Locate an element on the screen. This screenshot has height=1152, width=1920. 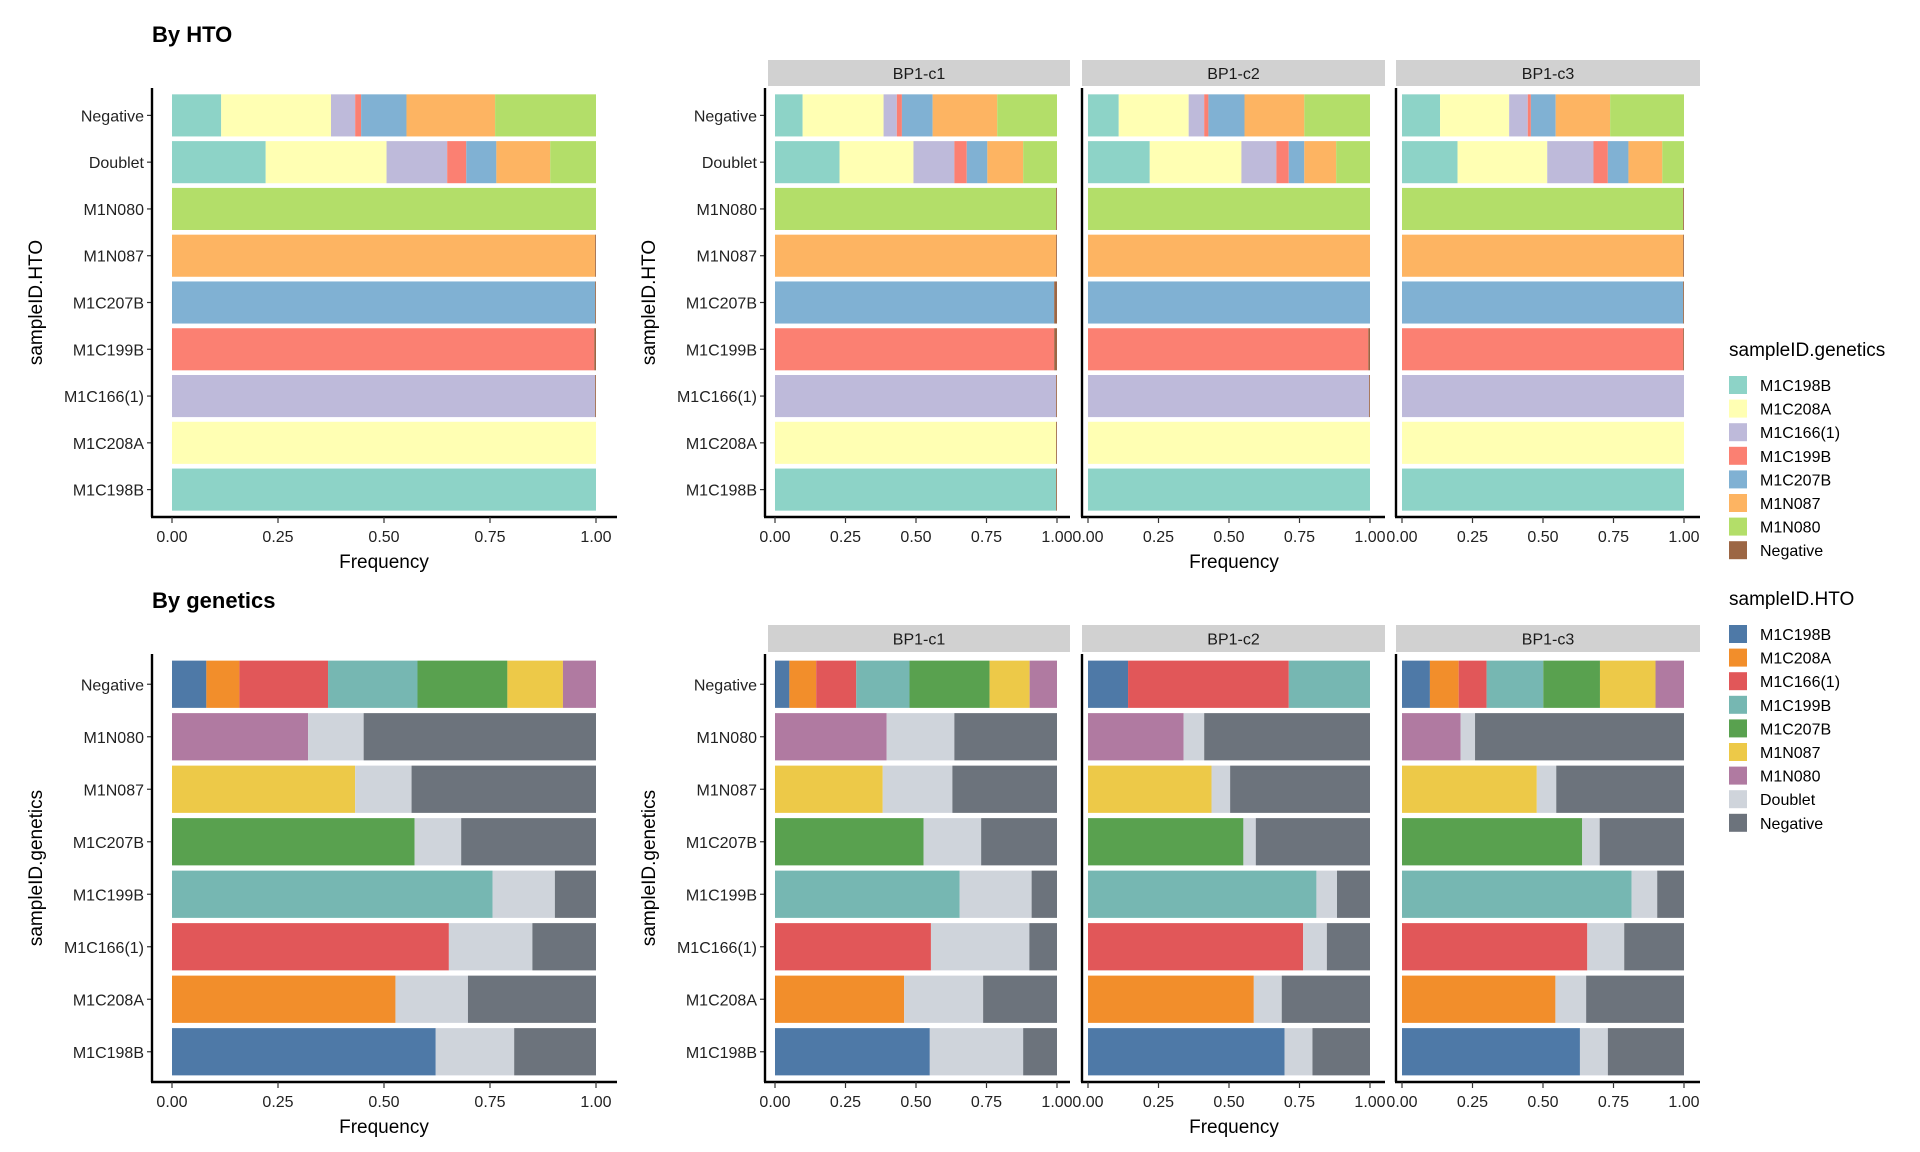
y-tick-label: M1C208A is located at coordinates (108, 1000).